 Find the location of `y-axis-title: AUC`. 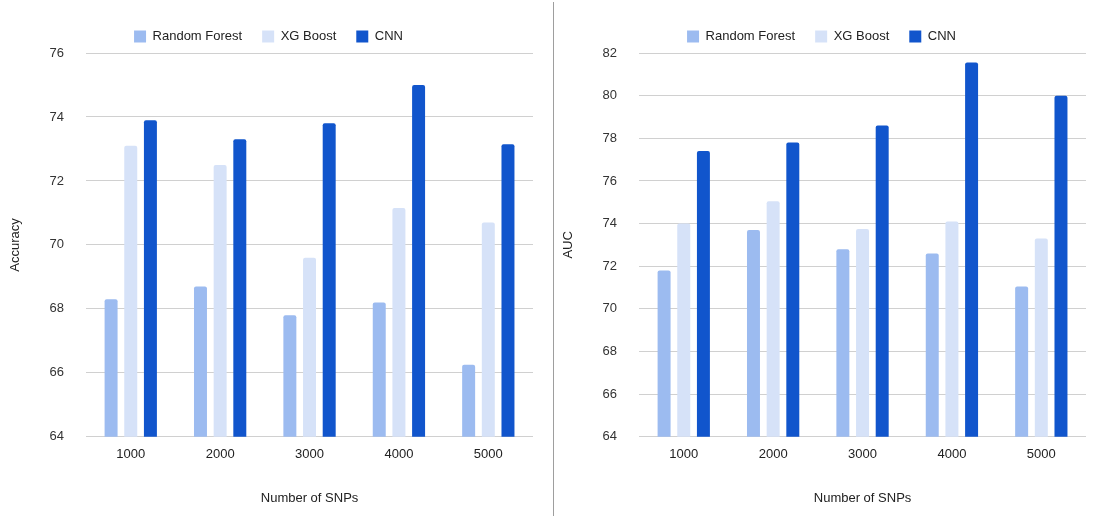

y-axis-title: AUC is located at coordinates (568, 245).